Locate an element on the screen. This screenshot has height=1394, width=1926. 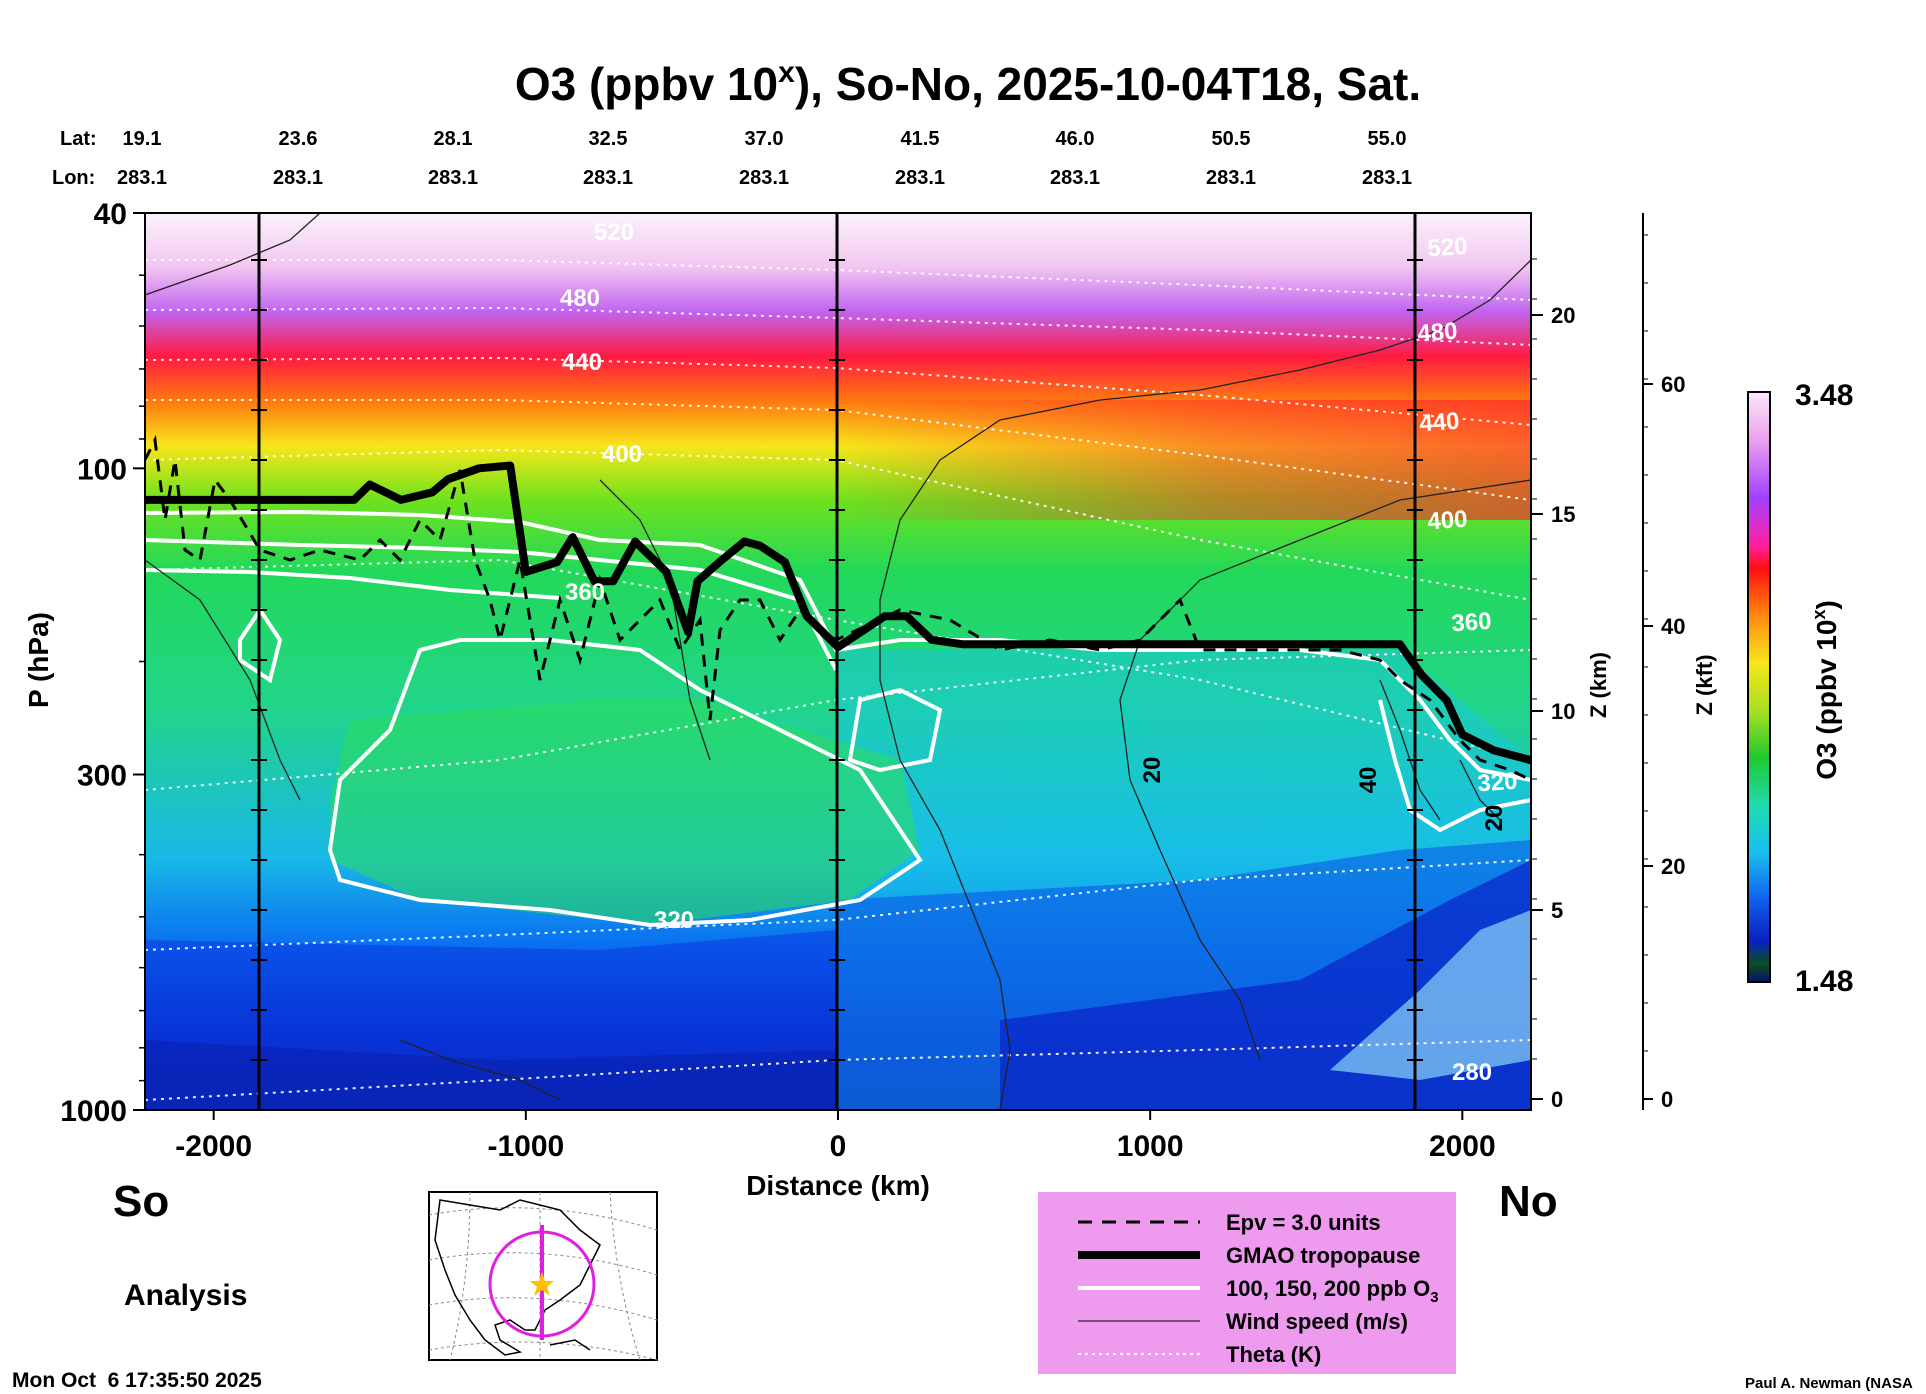
colorbar is located at coordinates (1759, 687).